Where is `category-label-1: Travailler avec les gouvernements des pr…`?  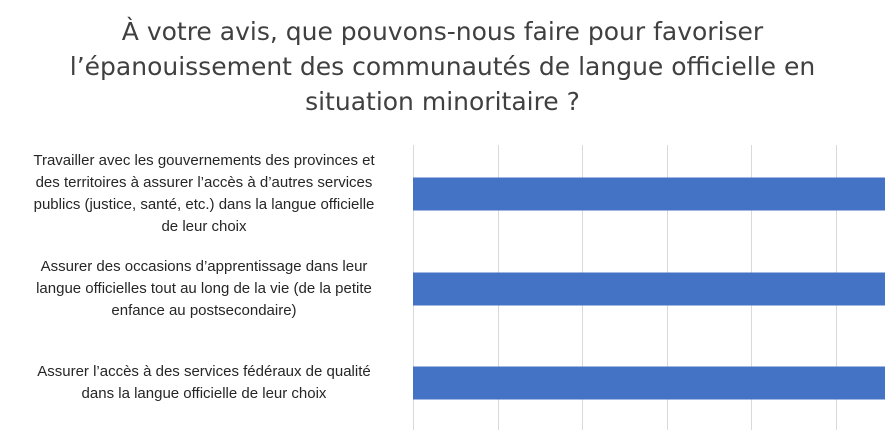 category-label-1: Travailler avec les gouvernements des pr… is located at coordinates (204, 193).